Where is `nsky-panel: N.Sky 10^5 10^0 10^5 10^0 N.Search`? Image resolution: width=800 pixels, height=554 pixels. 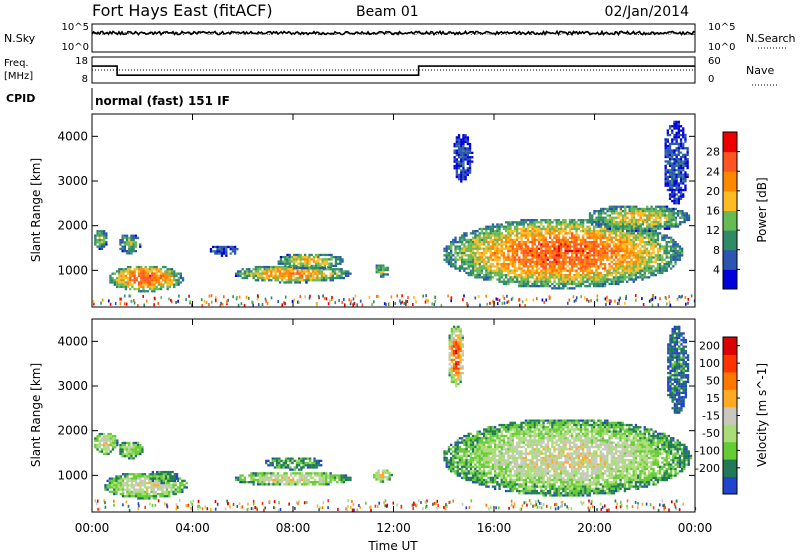 nsky-panel: N.Sky 10^5 10^0 10^5 10^0 N.Search is located at coordinates (400, 37).